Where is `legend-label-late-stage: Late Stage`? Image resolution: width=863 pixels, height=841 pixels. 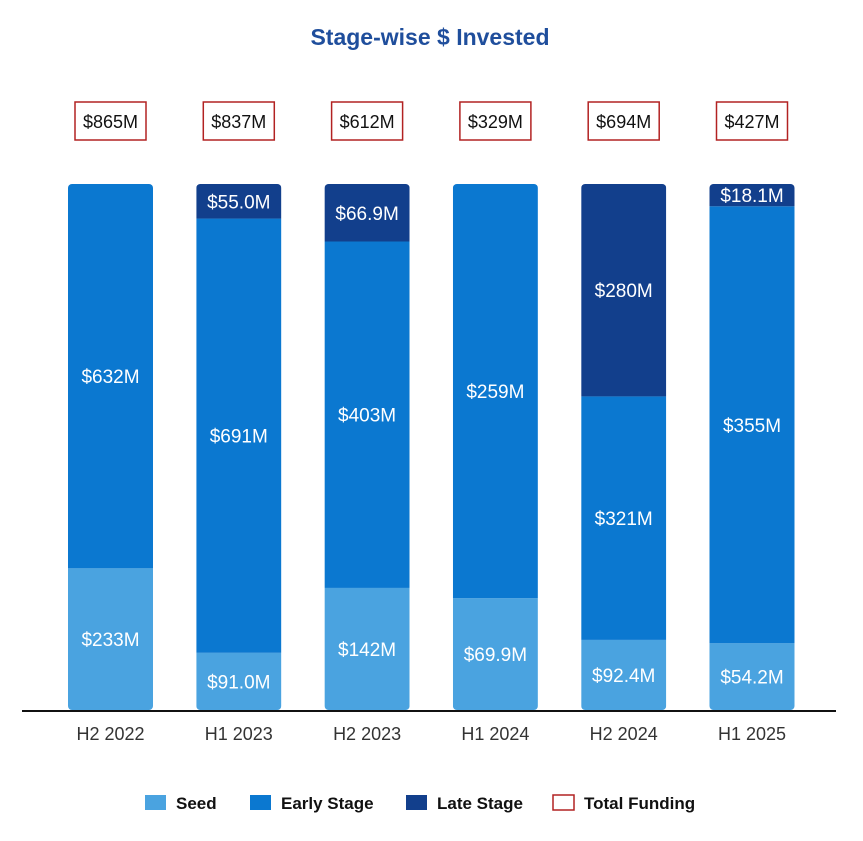 legend-label-late-stage: Late Stage is located at coordinates (480, 803).